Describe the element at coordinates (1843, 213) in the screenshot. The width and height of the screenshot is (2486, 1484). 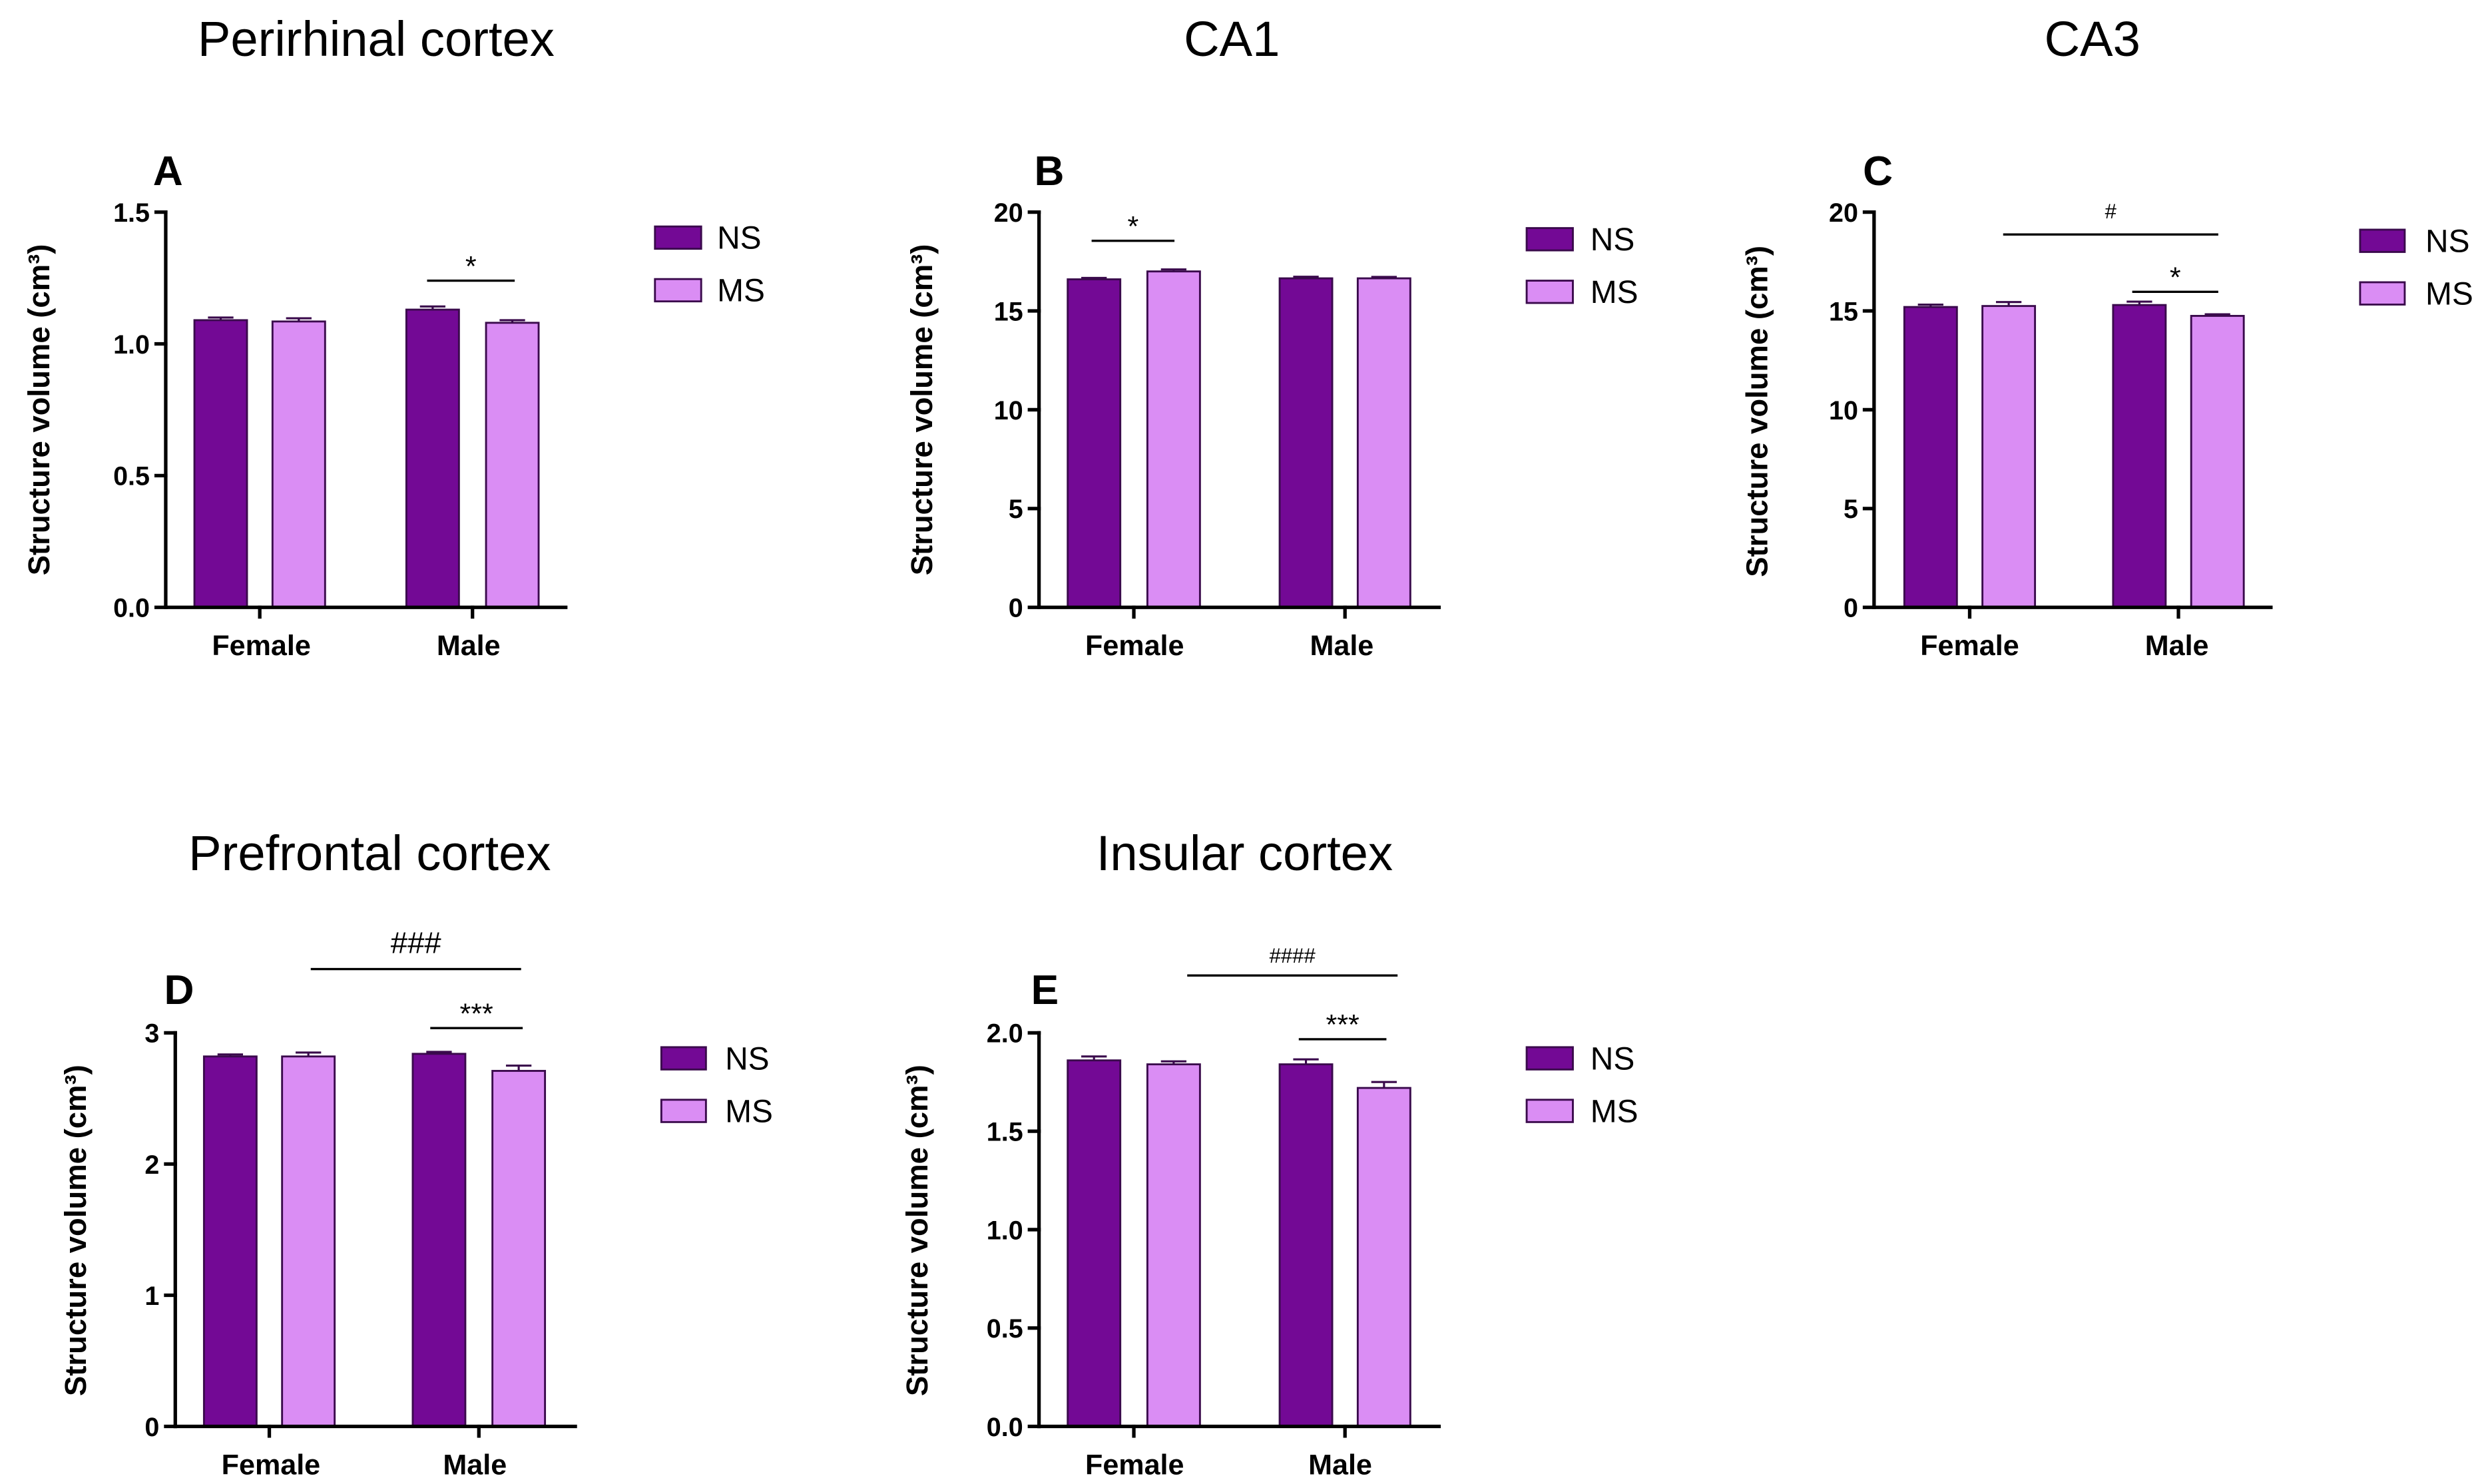
I see `y-tick-label: 20` at that location.